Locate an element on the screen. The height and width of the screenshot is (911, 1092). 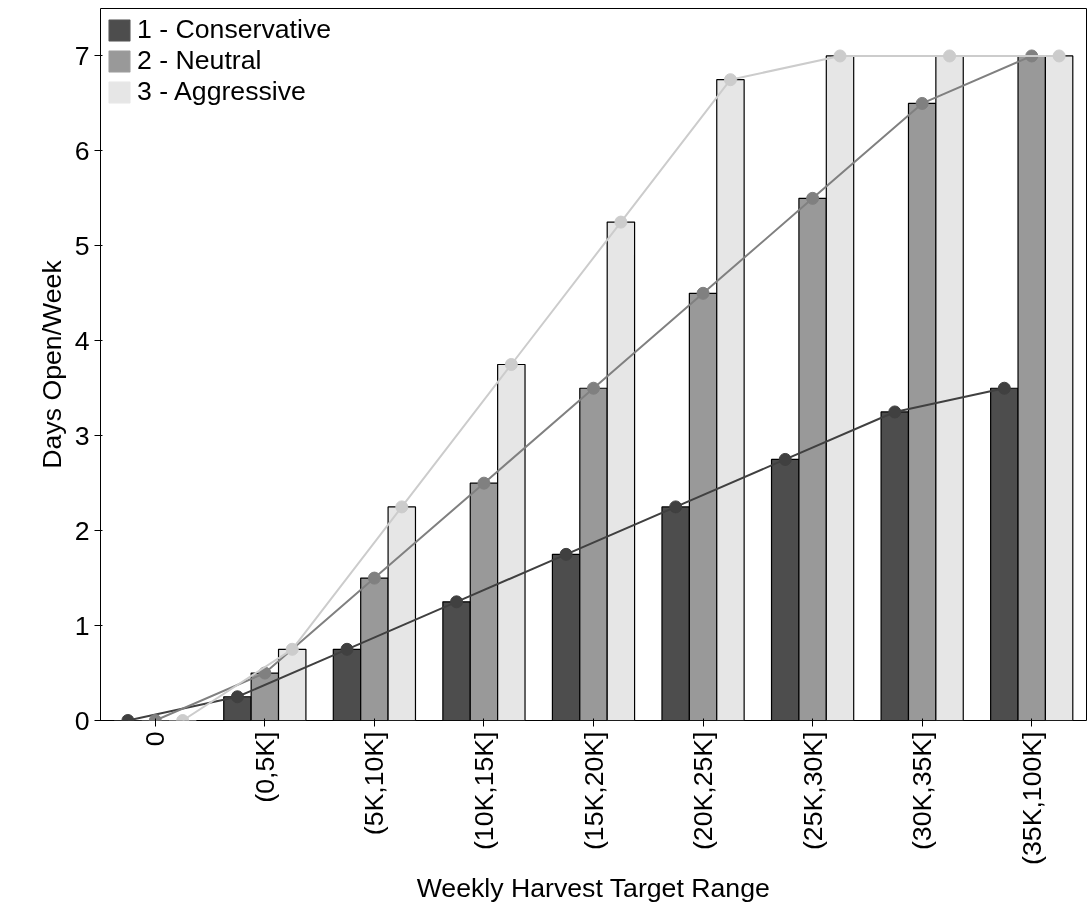
x-tick-label: (30K,35K] is located at coordinates (922, 791).